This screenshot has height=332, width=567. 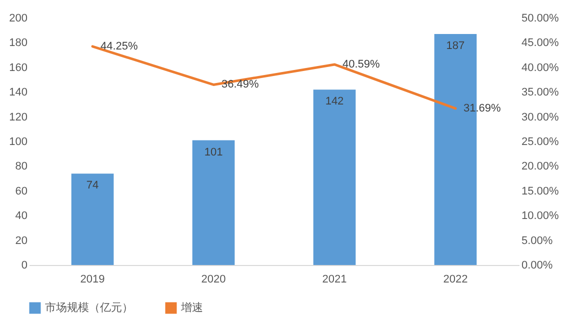 I want to click on y2-tick-label: 35.00%, so click(x=541, y=92).